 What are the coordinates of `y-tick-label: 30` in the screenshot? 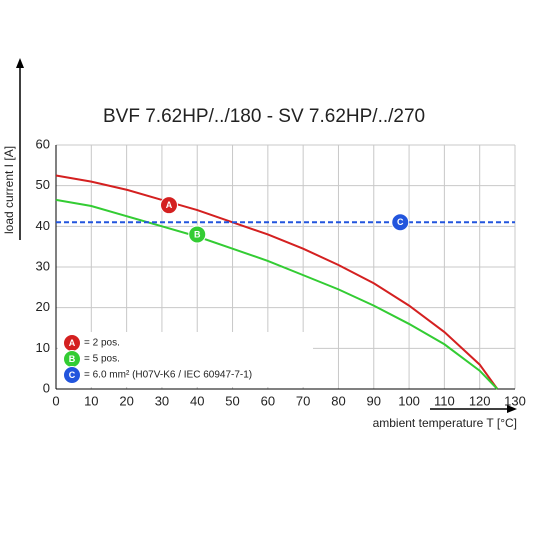 It's located at (43, 265).